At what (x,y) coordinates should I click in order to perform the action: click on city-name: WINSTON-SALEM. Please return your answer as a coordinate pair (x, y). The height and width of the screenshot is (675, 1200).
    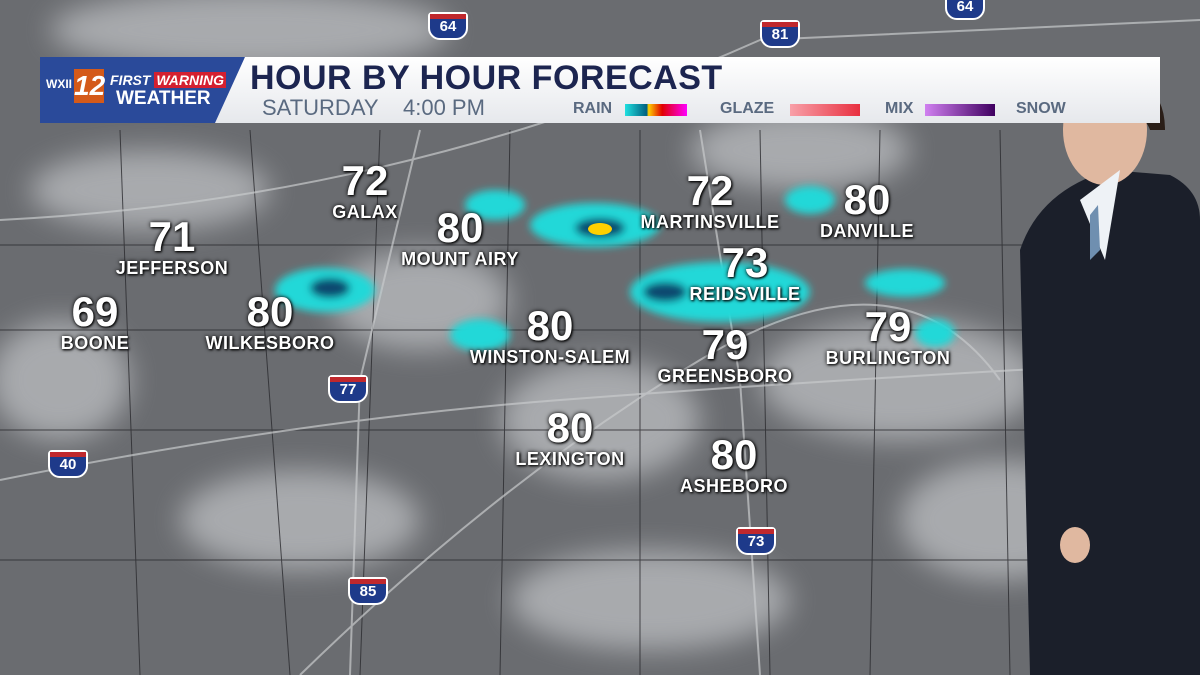
    Looking at the image, I should click on (550, 357).